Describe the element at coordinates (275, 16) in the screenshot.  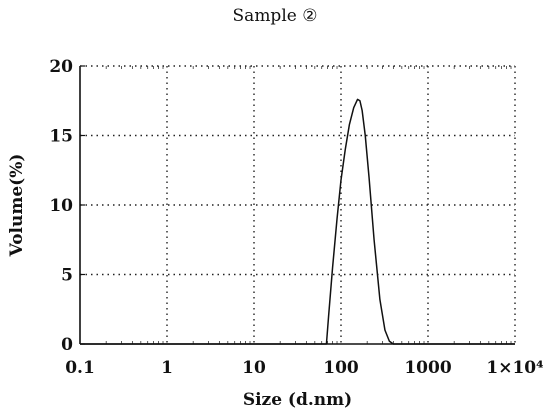
I see `chart-title: Sample ②` at that location.